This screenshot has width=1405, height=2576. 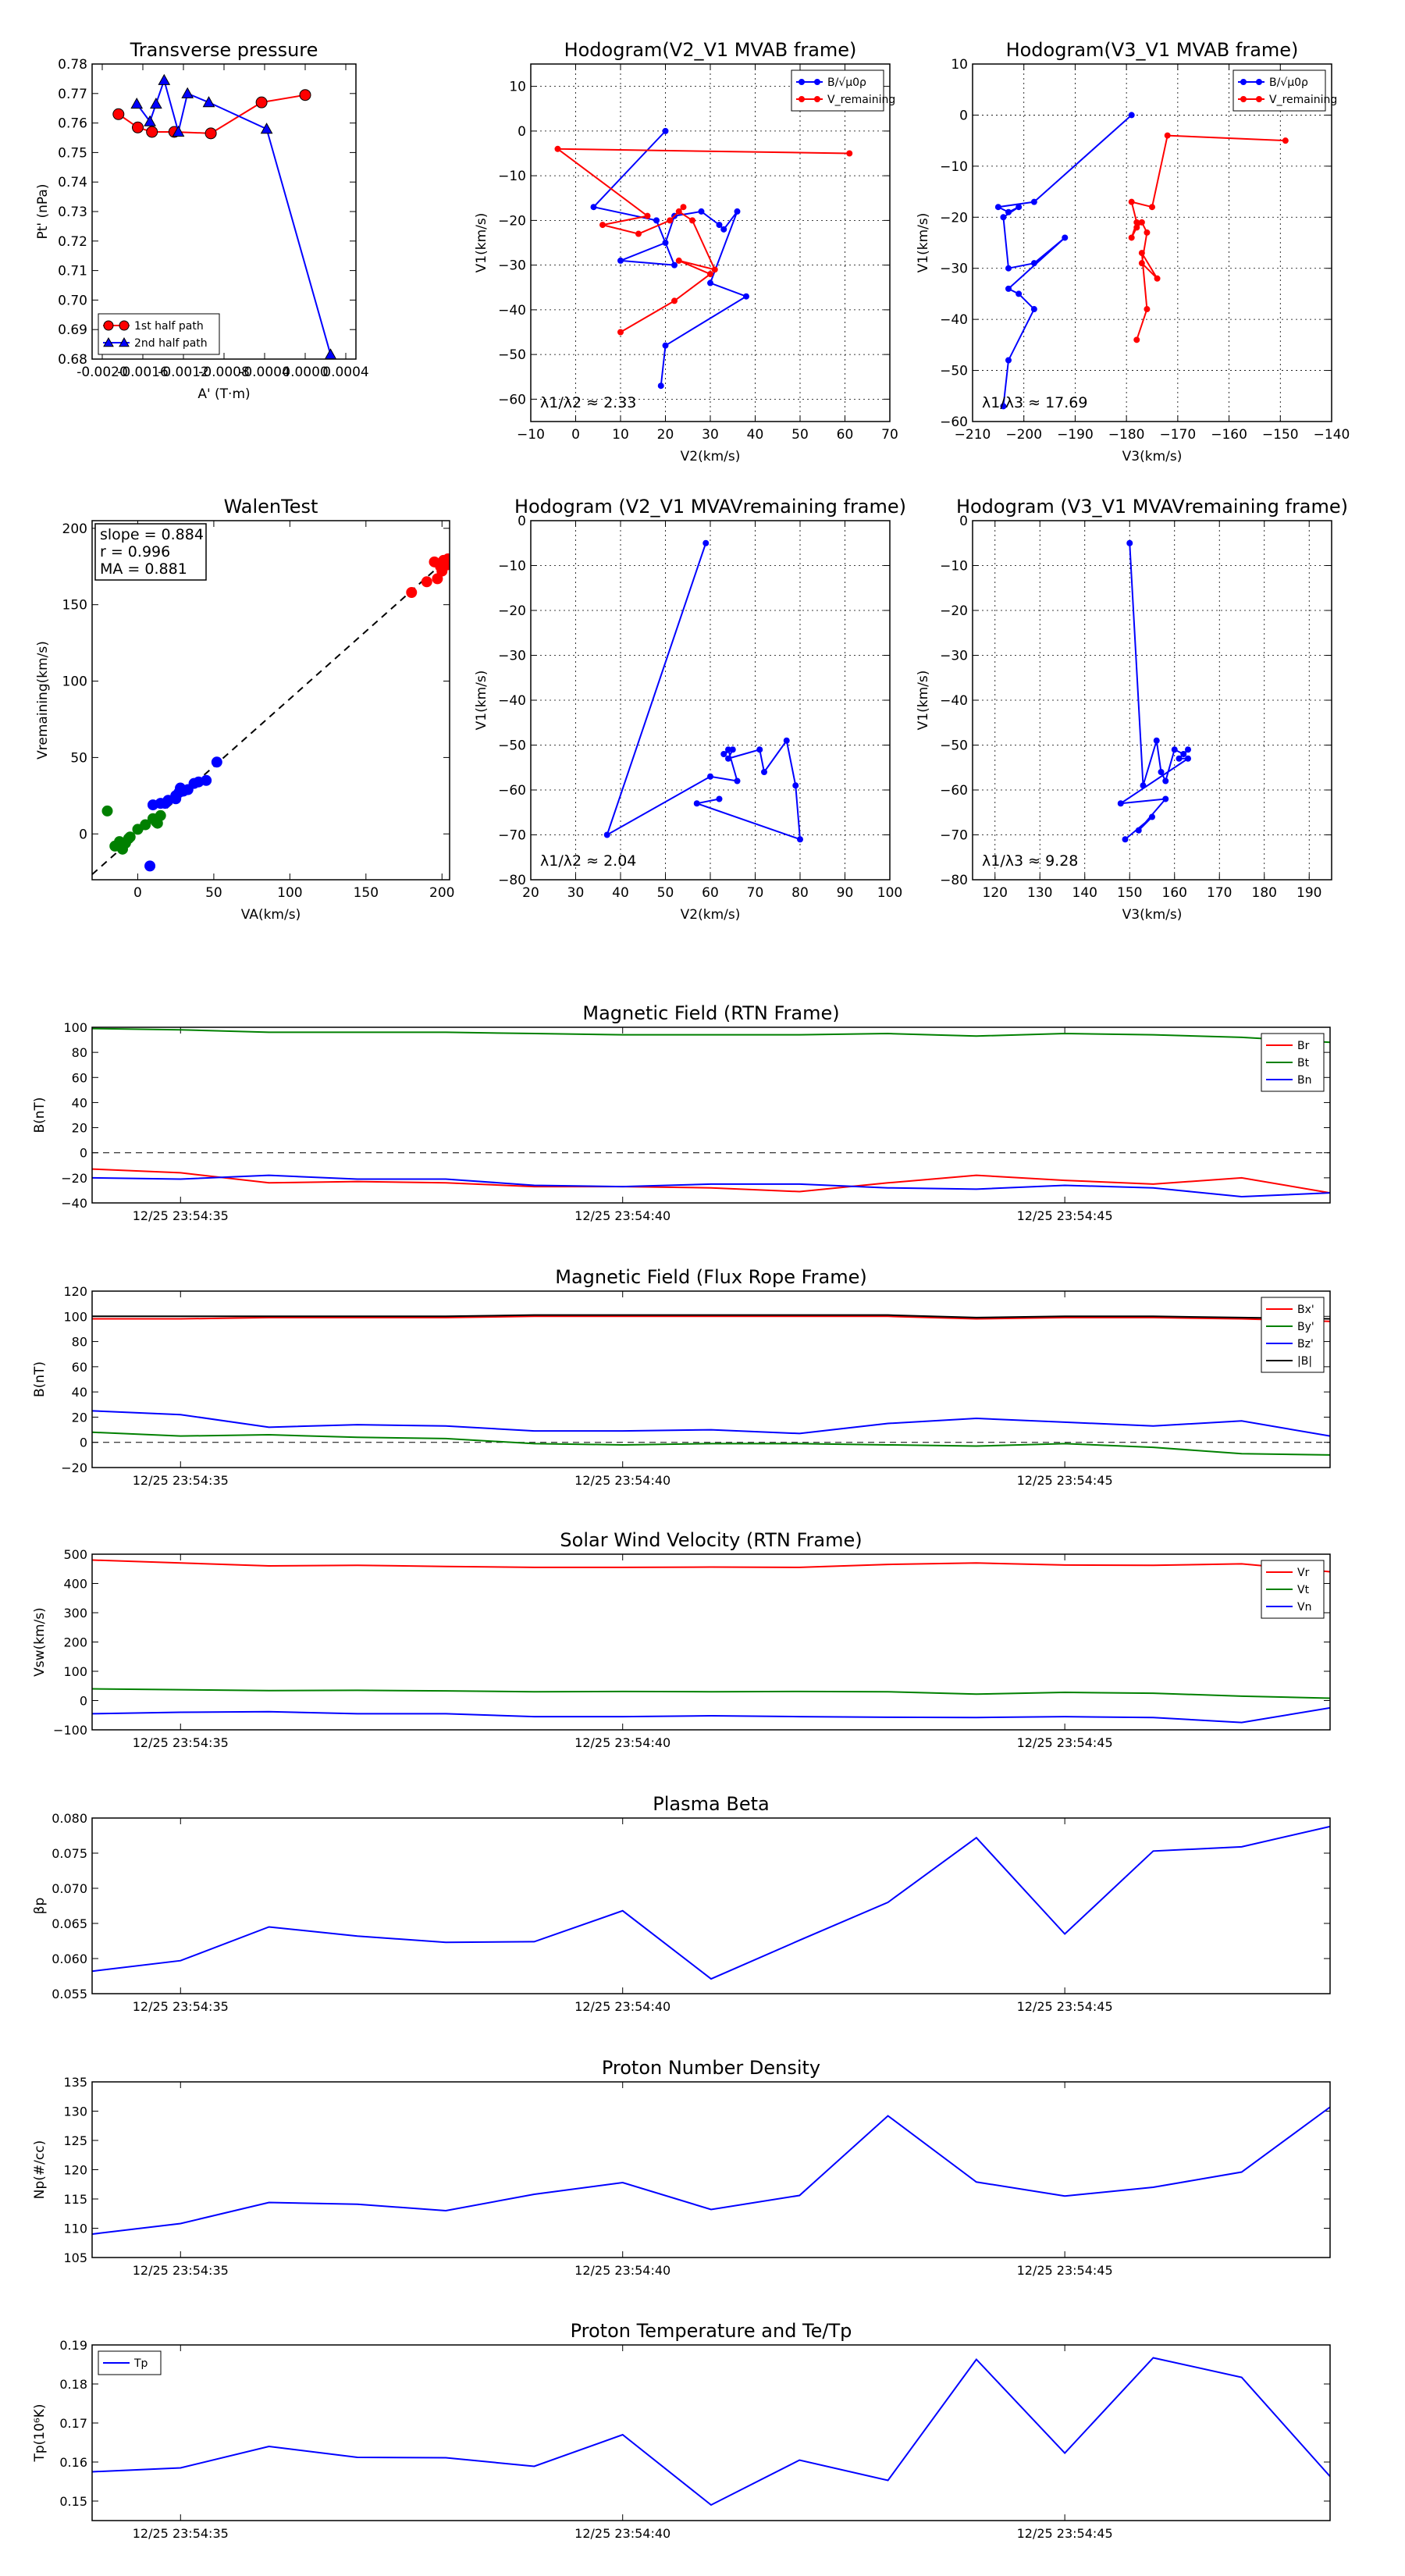 I want to click on y-tick-label: −60, so click(x=512, y=399).